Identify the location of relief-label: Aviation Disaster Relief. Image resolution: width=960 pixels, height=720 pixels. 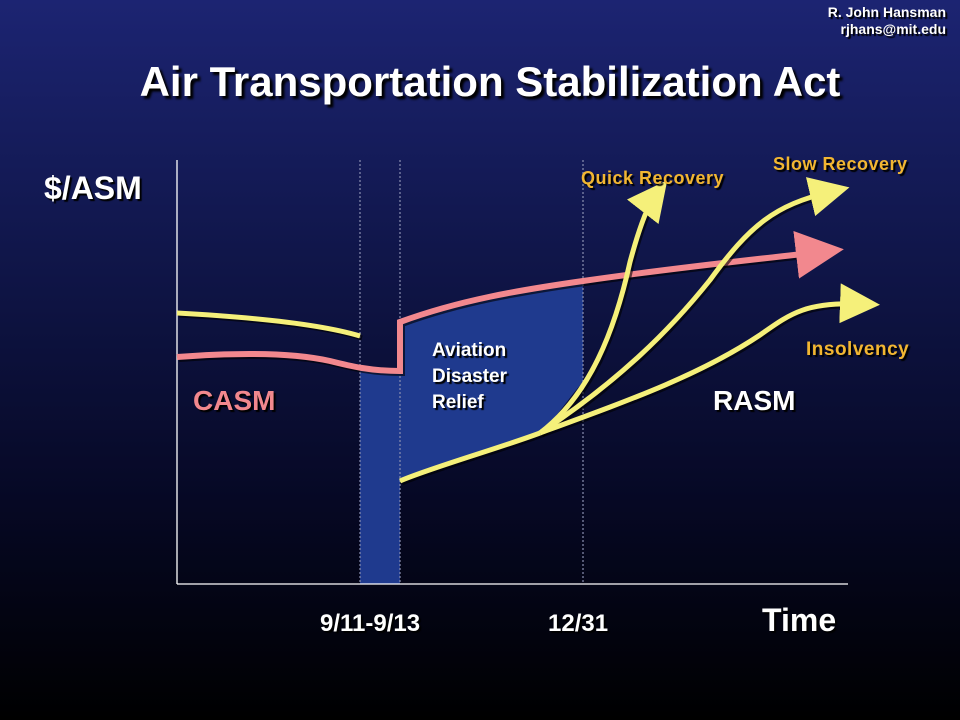
(469, 377).